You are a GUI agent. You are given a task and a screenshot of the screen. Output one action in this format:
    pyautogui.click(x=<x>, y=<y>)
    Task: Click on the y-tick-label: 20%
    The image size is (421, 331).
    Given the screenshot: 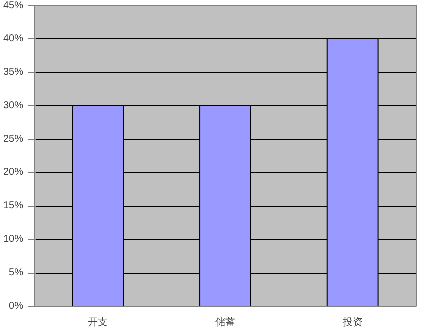 What is the action you would take?
    pyautogui.click(x=13, y=172)
    